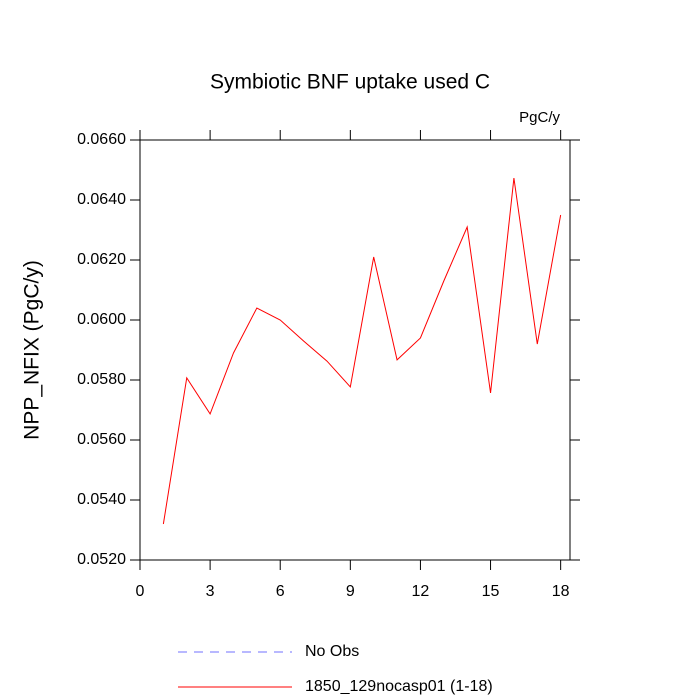 Image resolution: width=700 pixels, height=700 pixels. I want to click on x-tick-label: 12, so click(421, 591).